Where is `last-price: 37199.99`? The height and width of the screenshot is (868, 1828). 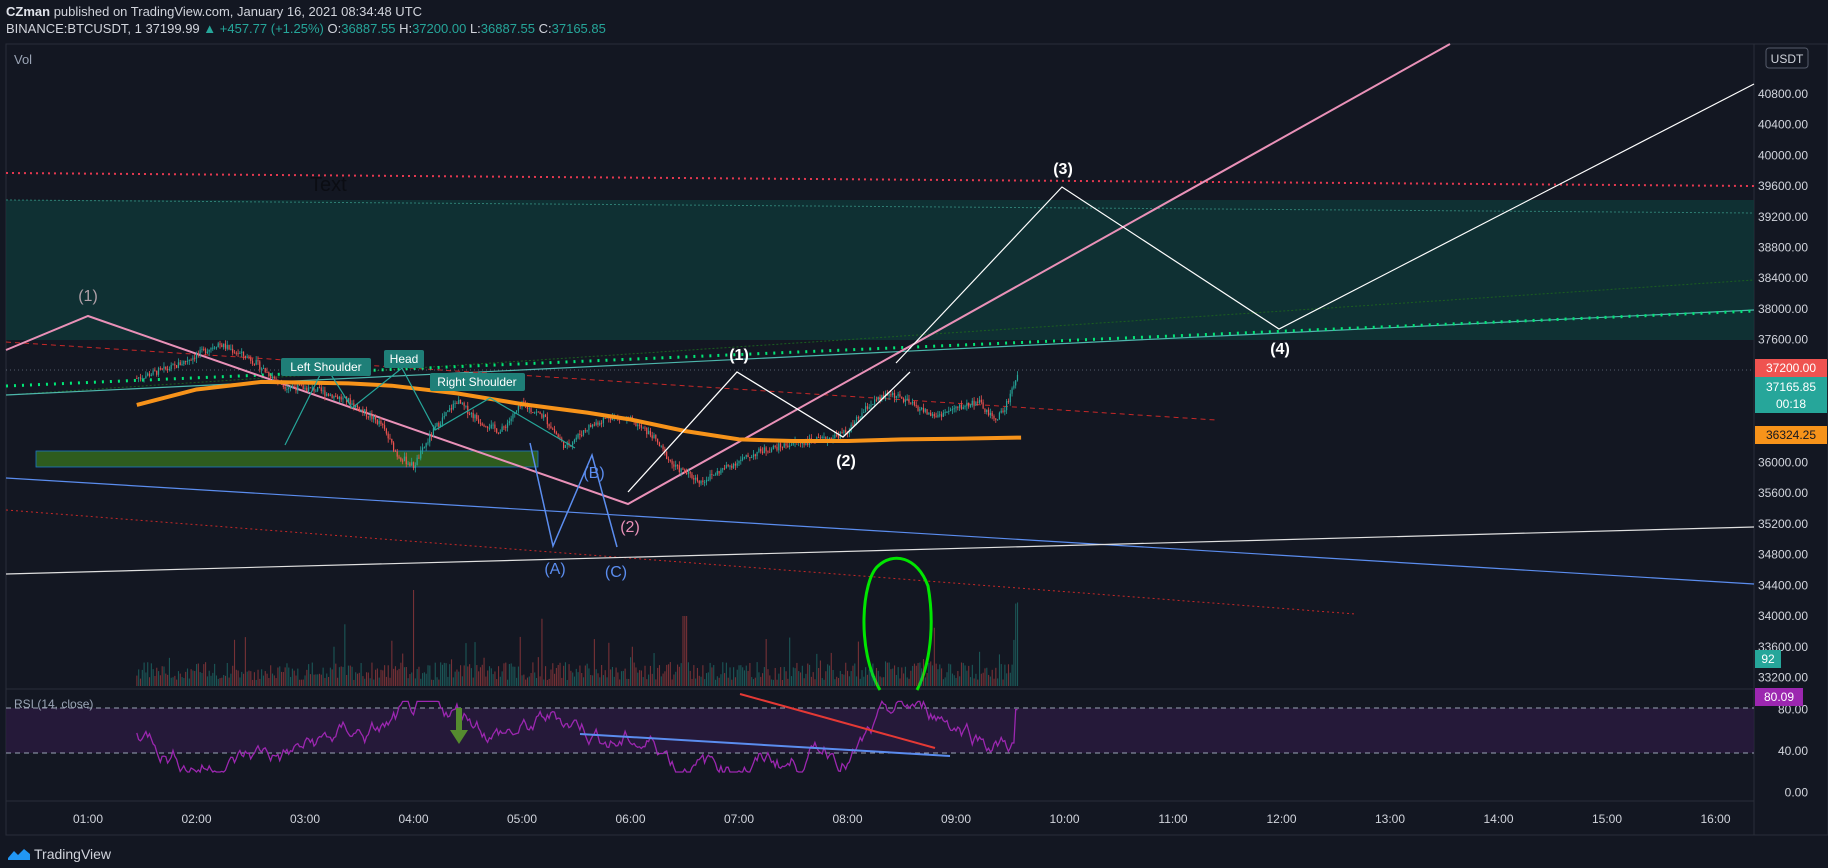 last-price: 37199.99 is located at coordinates (172, 28).